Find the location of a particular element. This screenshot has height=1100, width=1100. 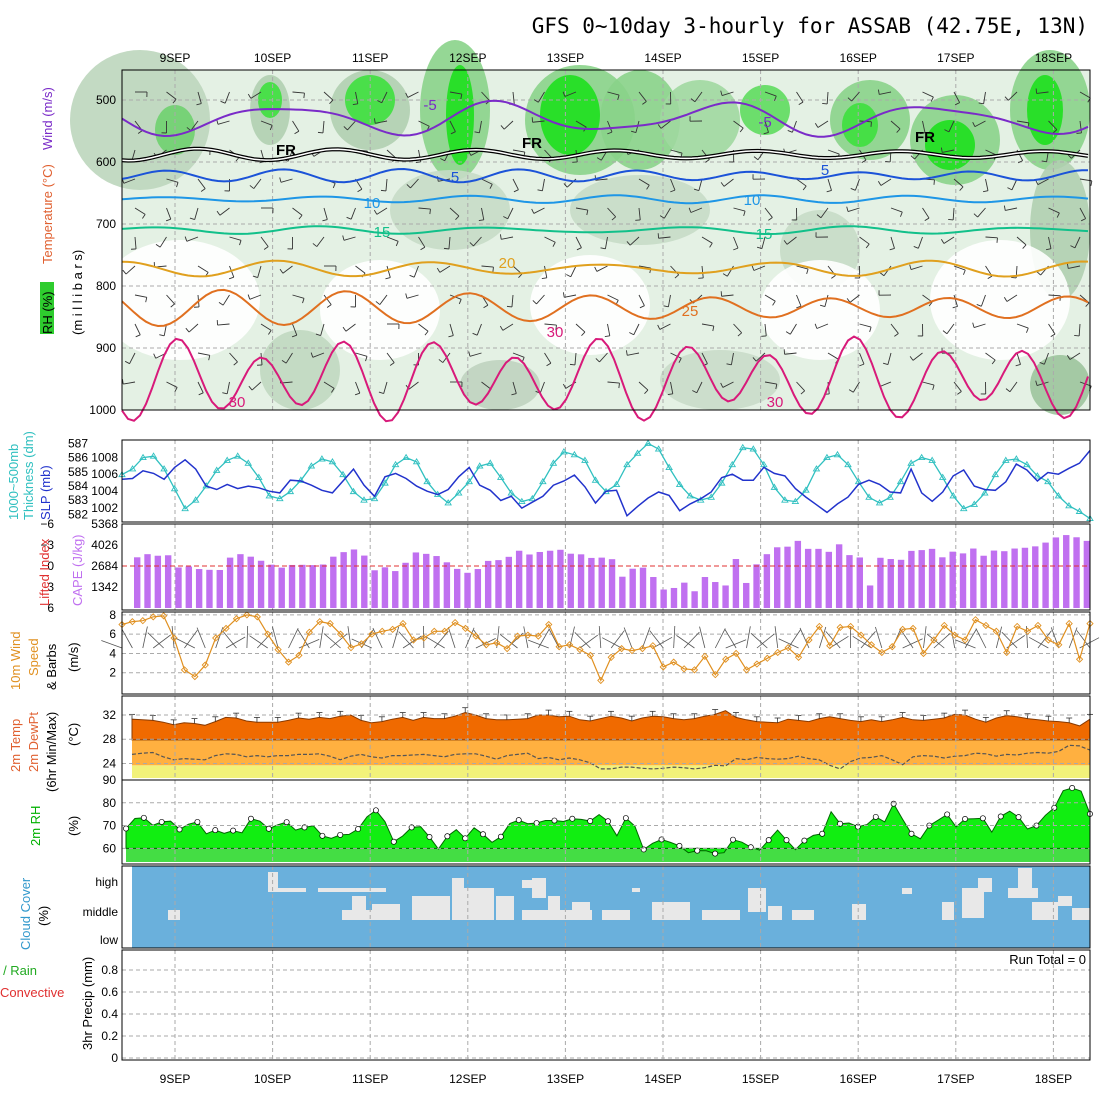

wind10-speed-line is located at coordinates (606, 648).